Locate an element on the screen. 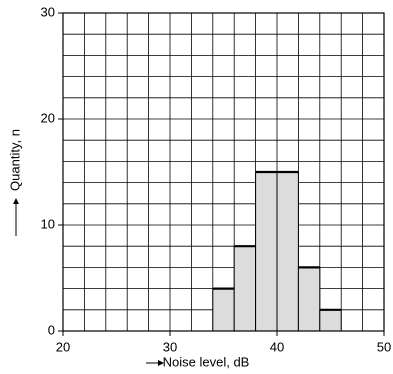  x-arrowhead is located at coordinates (161, 363).